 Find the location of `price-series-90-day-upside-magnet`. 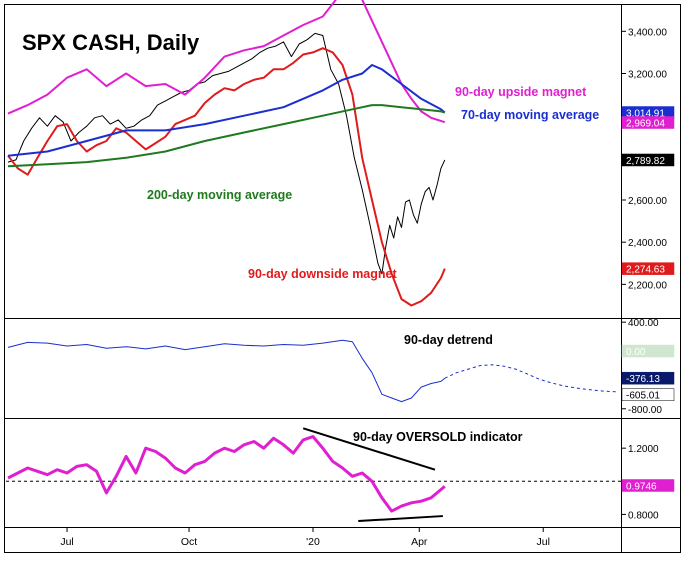

price-series-90-day-upside-magnet is located at coordinates (226, 62).